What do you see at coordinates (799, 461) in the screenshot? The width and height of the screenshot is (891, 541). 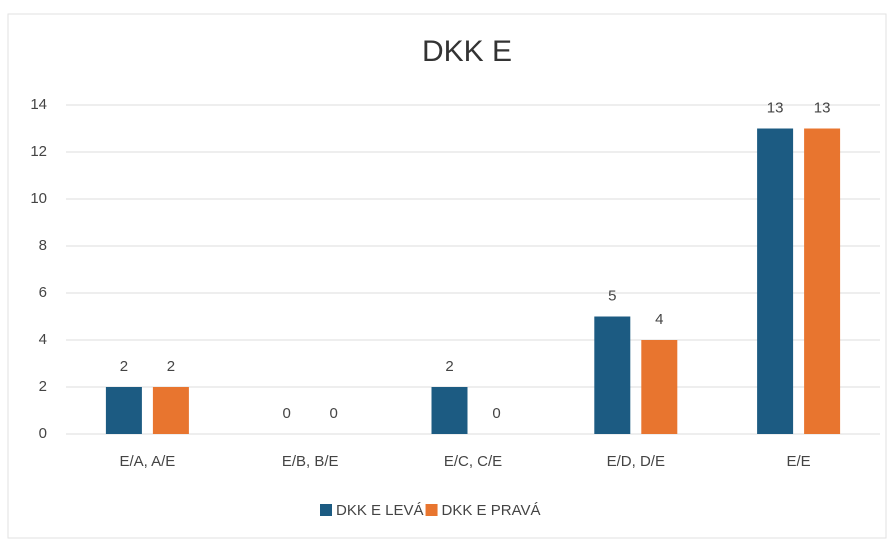 I see `x-tick-label: E/E` at bounding box center [799, 461].